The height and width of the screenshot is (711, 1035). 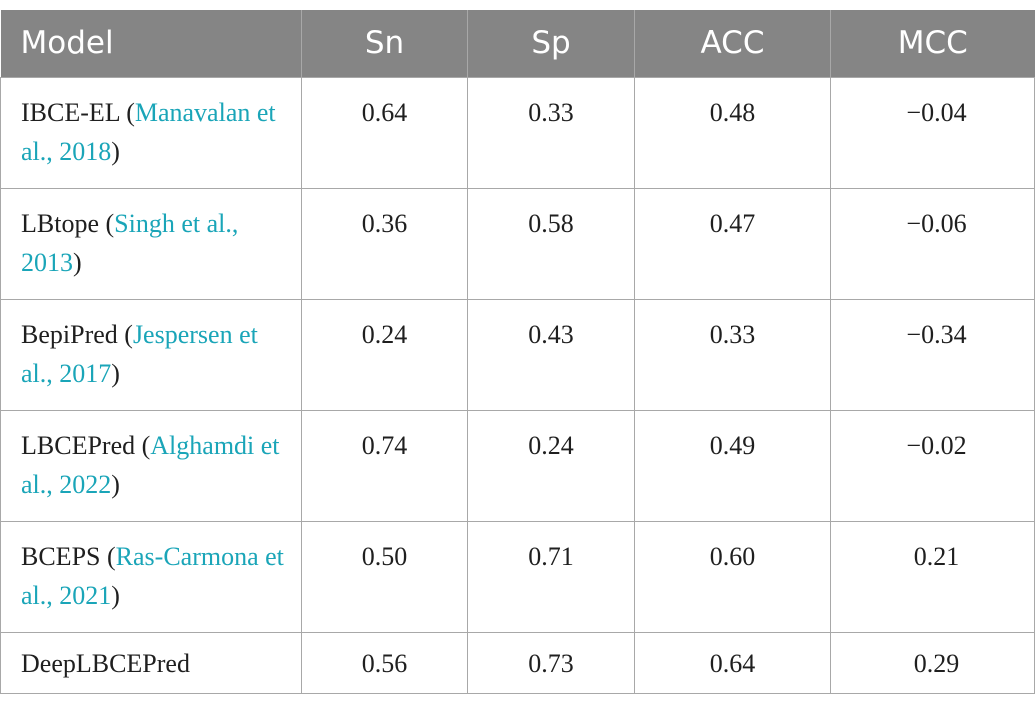 What do you see at coordinates (384, 662) in the screenshot?
I see `sn-cell: 0.56` at bounding box center [384, 662].